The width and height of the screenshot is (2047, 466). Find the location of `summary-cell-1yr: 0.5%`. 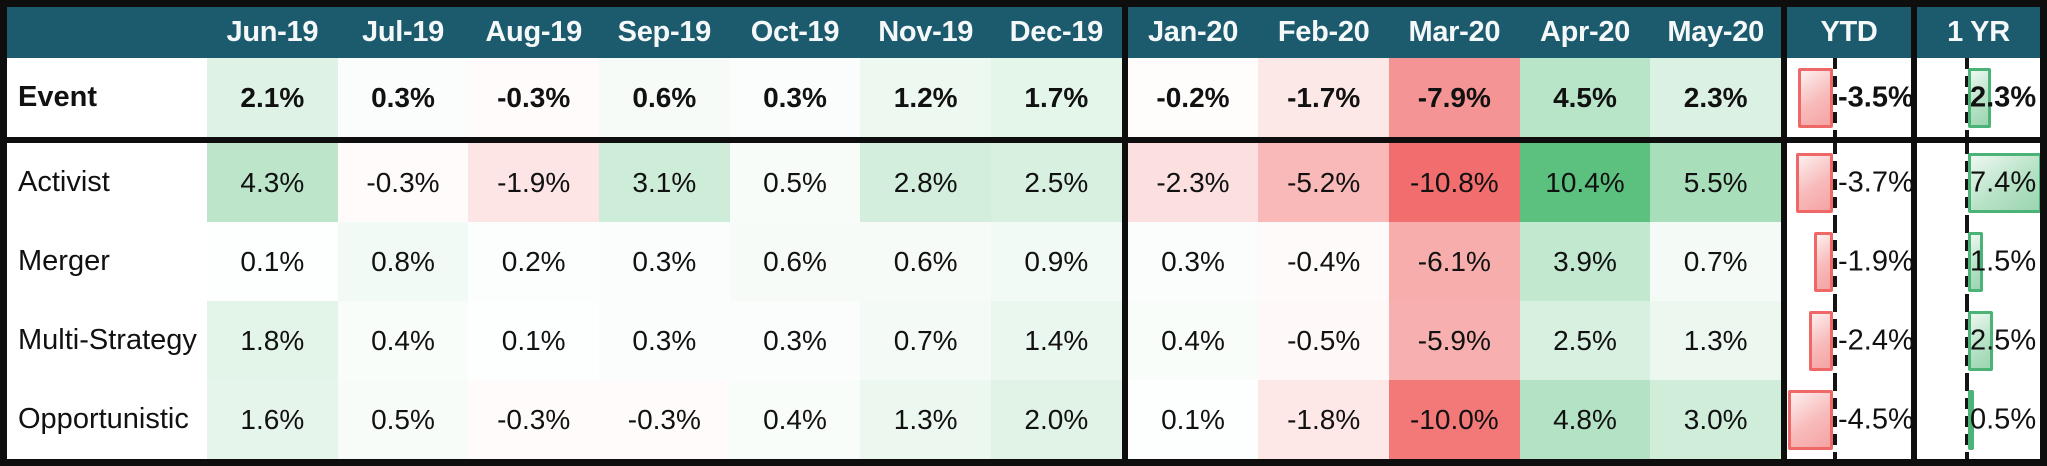

summary-cell-1yr: 0.5% is located at coordinates (1978, 419).